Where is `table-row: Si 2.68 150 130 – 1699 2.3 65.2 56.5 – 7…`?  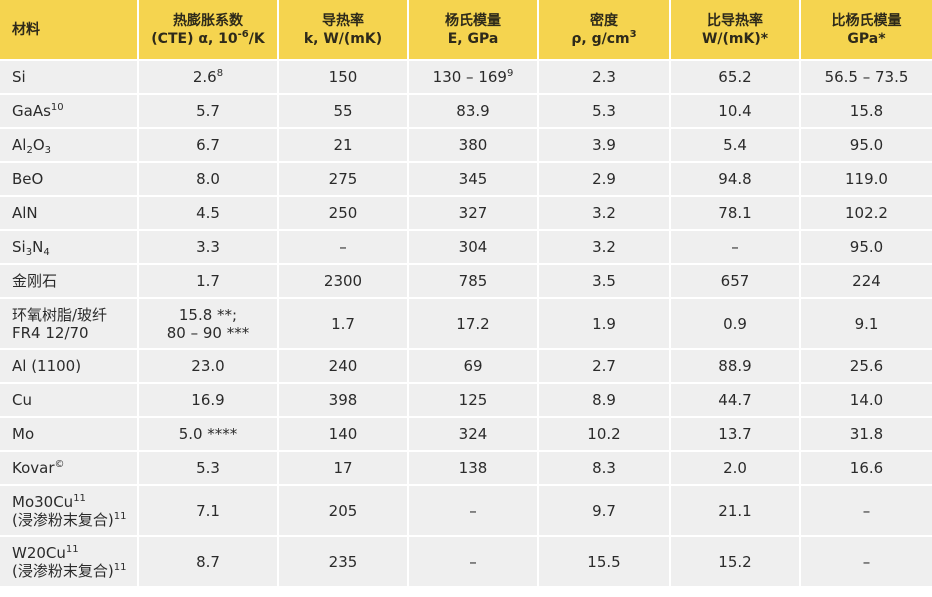 table-row: Si 2.68 150 130 – 1699 2.3 65.2 56.5 – 7… is located at coordinates (466, 77).